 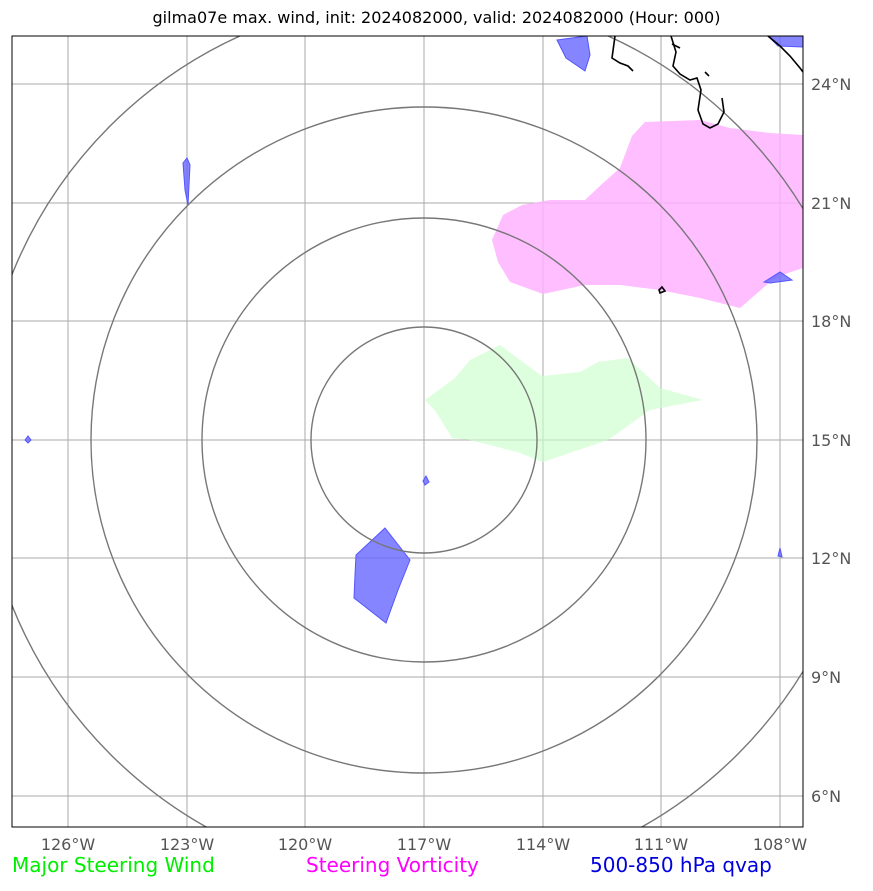 I want to click on coastline-mainland, so click(x=785, y=54).